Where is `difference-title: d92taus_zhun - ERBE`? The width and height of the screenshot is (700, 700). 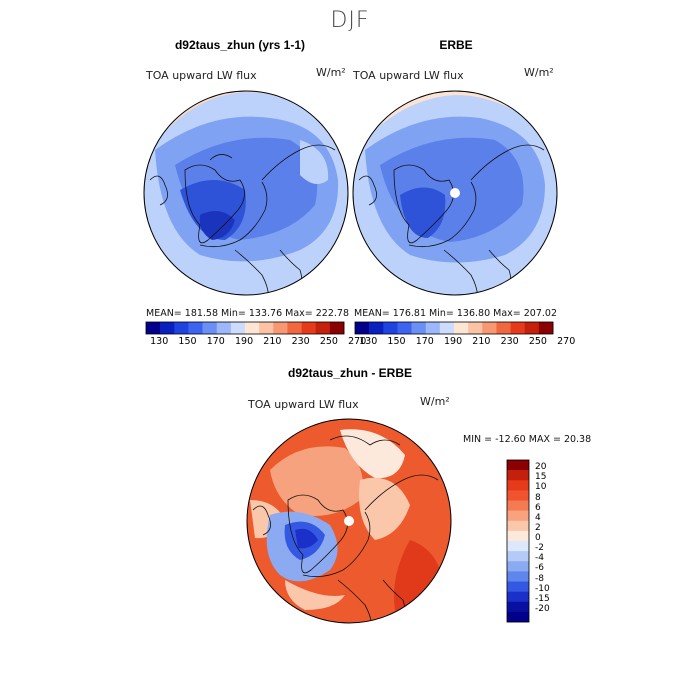 difference-title: d92taus_zhun - ERBE is located at coordinates (350, 373).